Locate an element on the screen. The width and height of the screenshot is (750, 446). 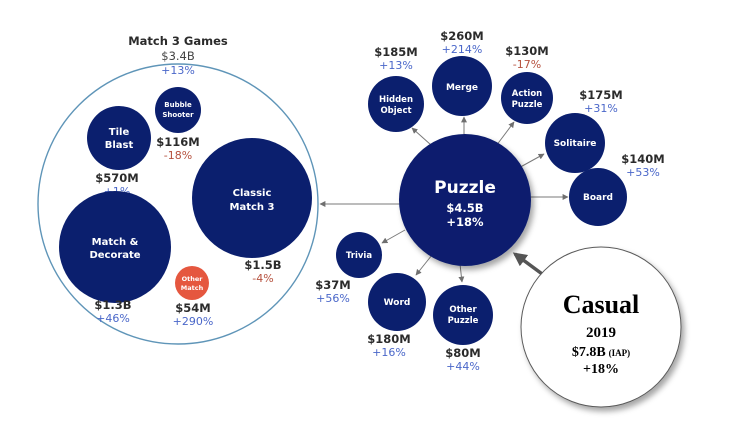
puzzle-value: $4.5B is located at coordinates (464, 208).